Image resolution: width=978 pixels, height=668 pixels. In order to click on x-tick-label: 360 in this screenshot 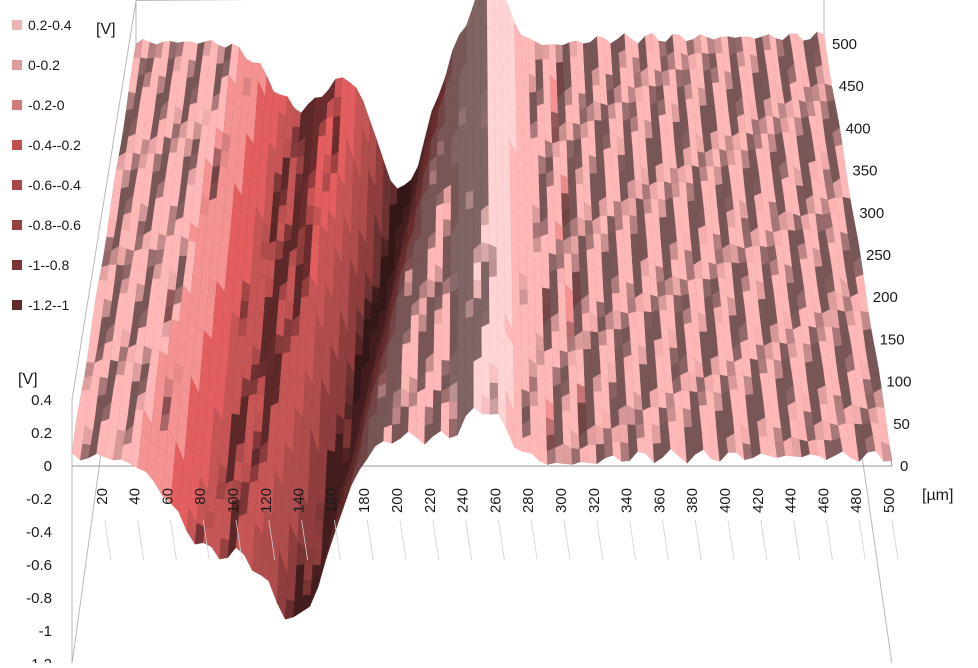, I will do `click(659, 500)`.